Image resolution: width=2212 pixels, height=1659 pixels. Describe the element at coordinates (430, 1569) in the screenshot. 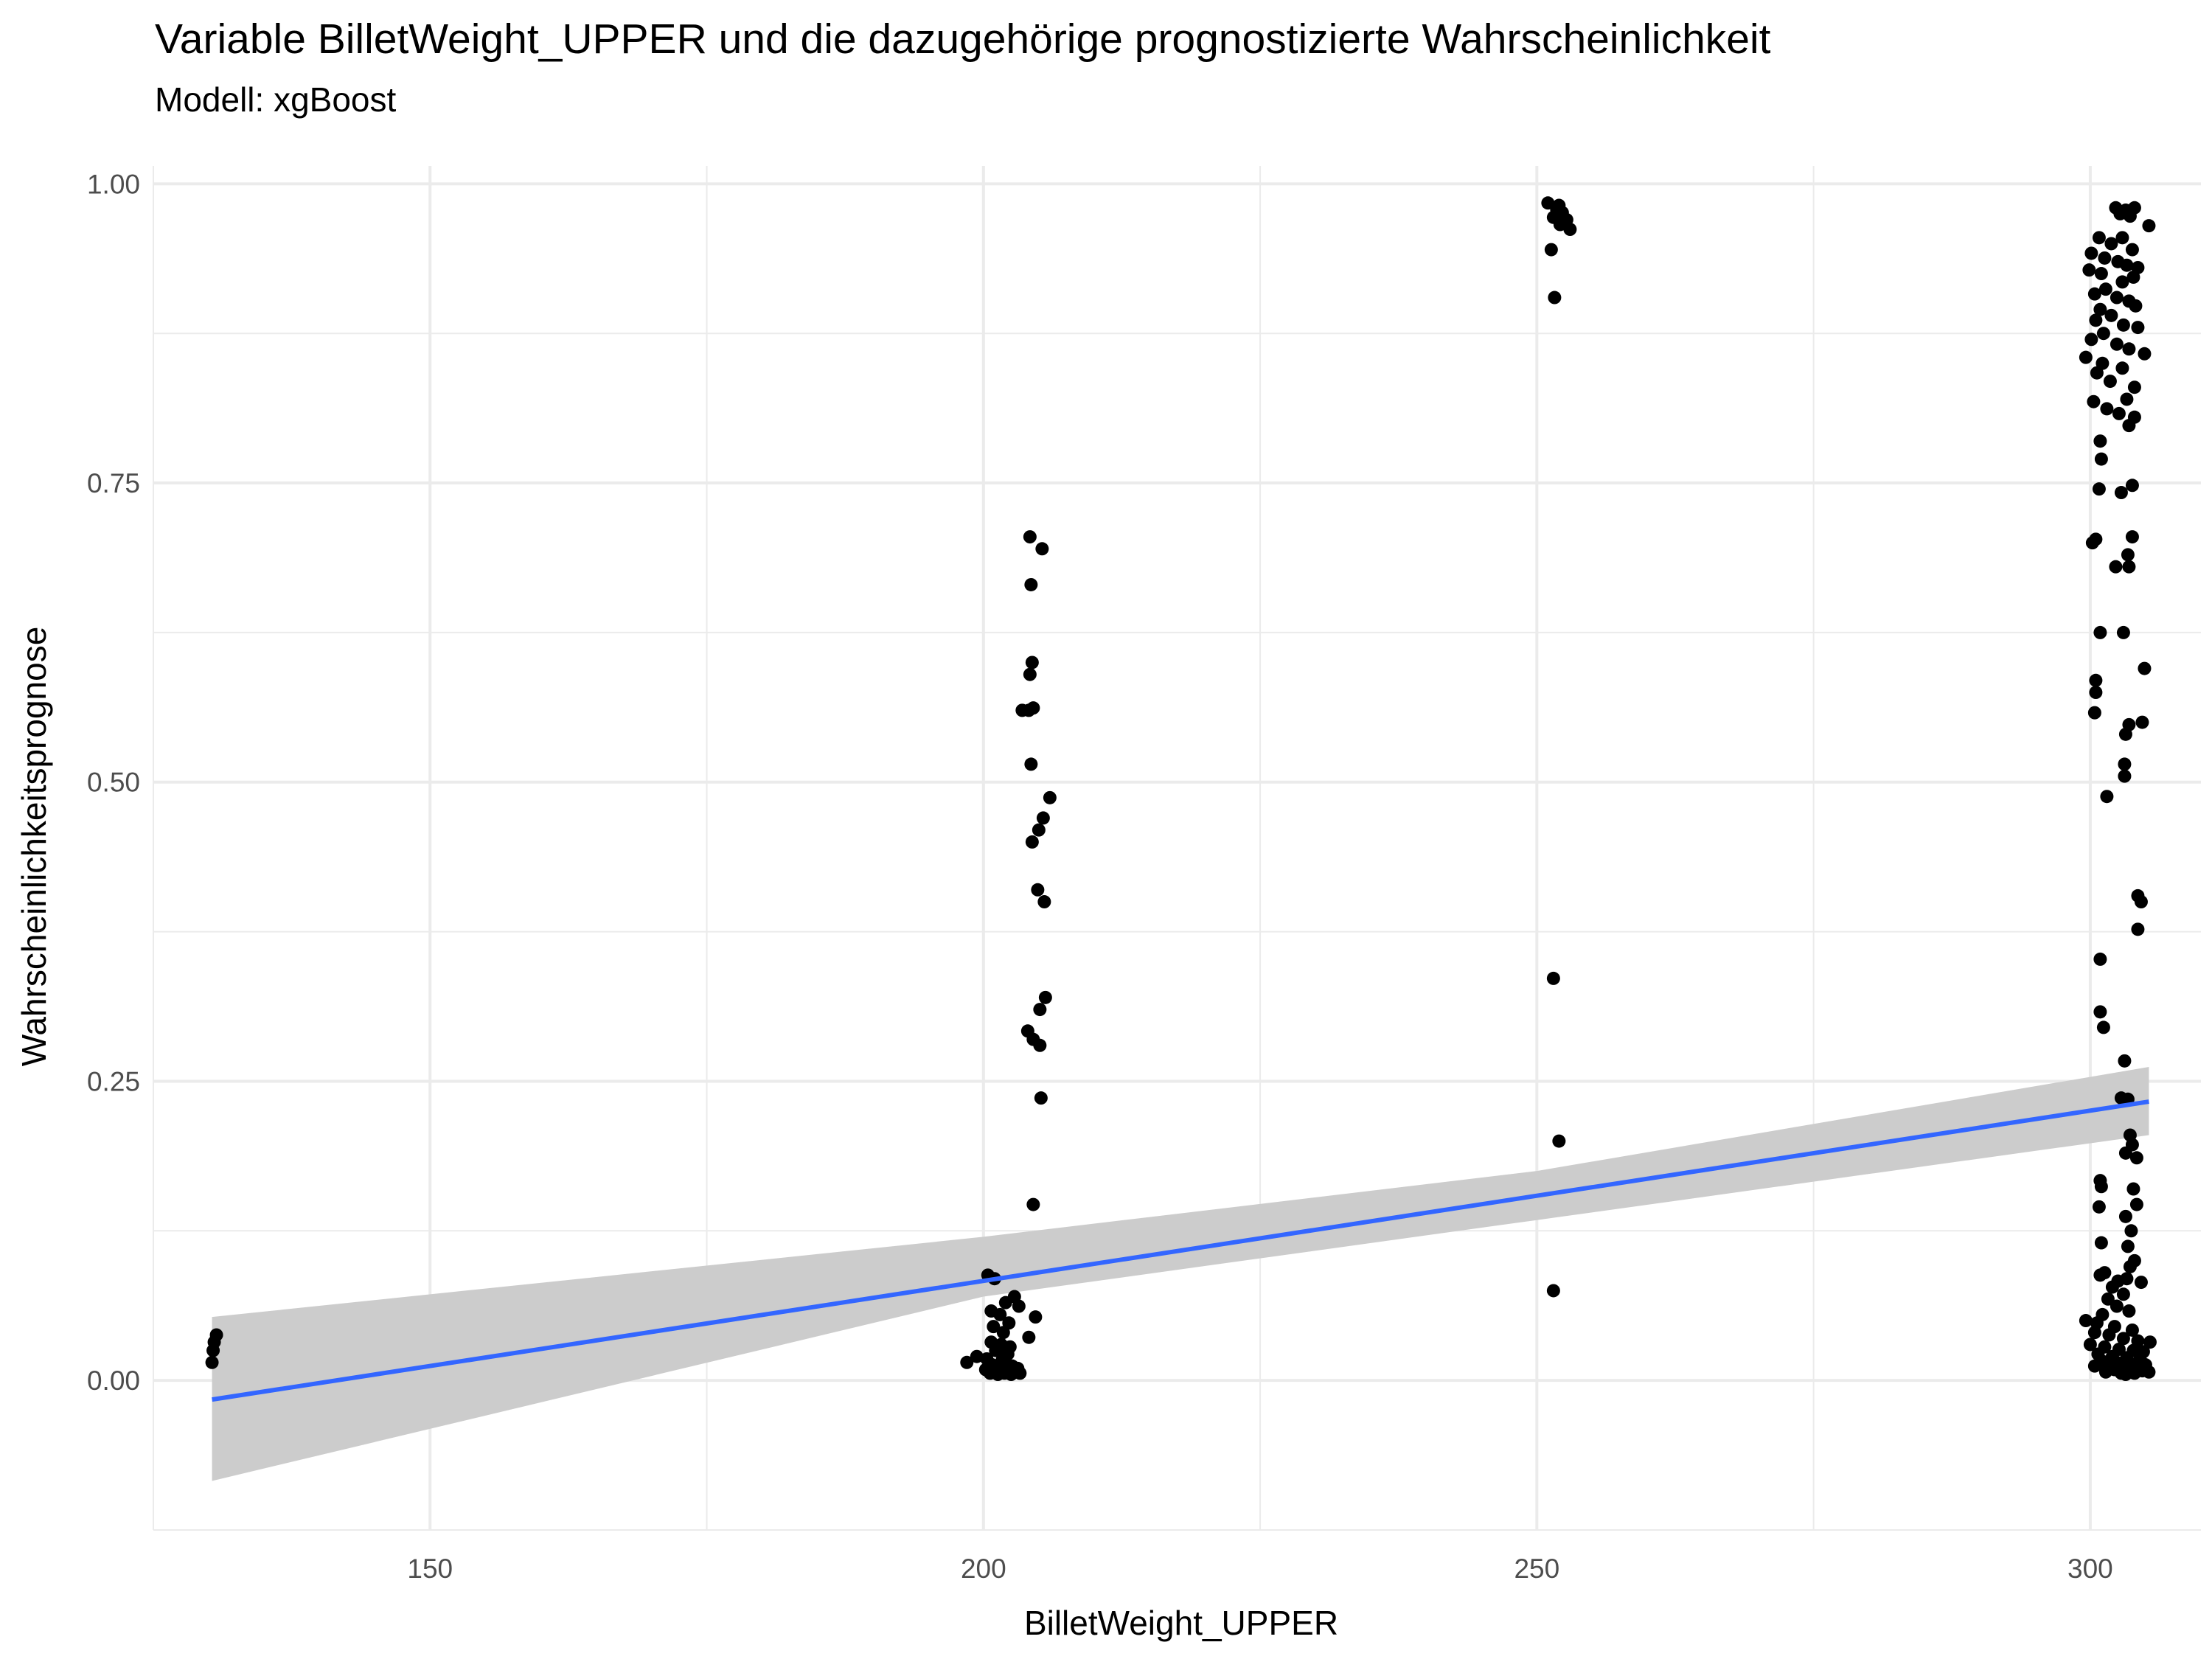

I see `x-tick-label: 150` at that location.